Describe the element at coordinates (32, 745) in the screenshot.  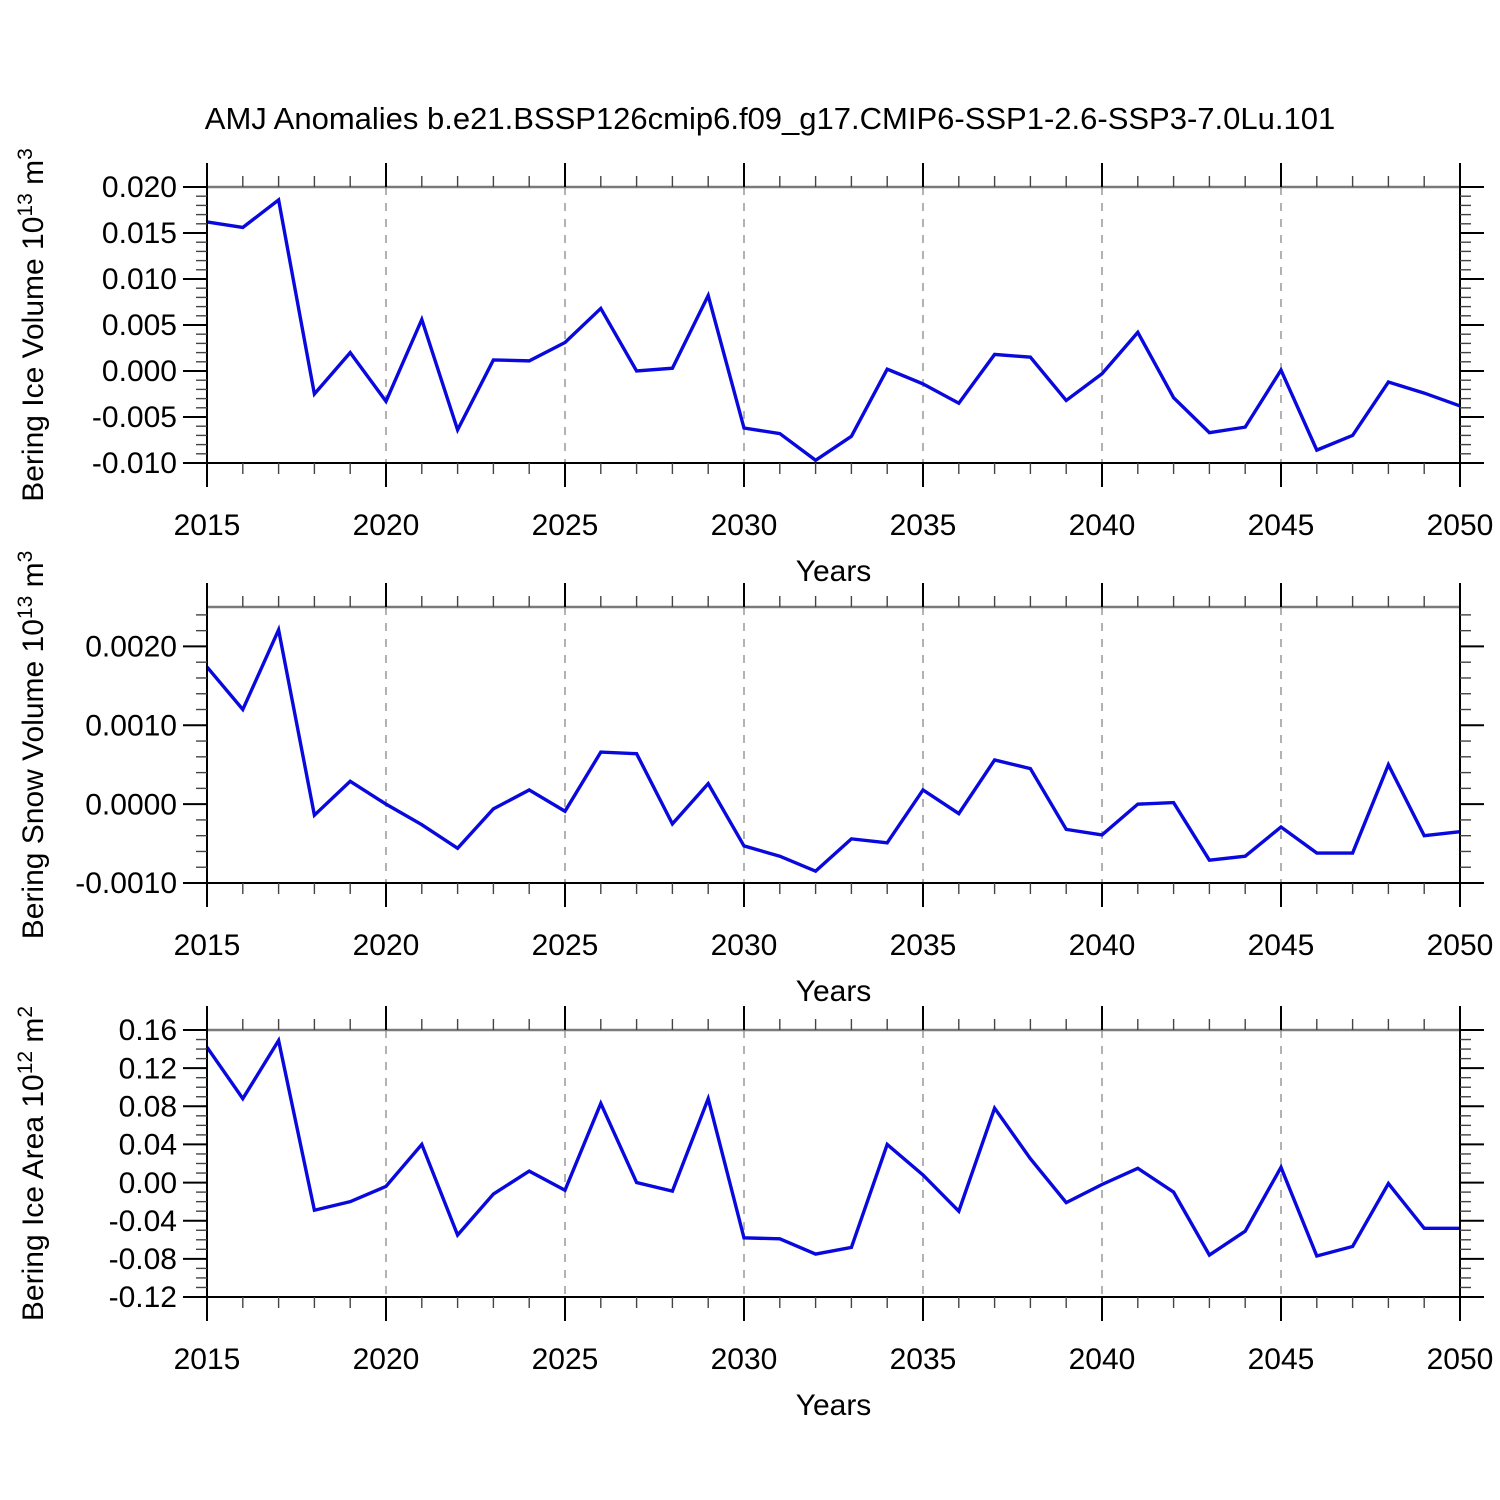
I see `y-axis-title: Bering Snow Volume 1013 m3` at that location.